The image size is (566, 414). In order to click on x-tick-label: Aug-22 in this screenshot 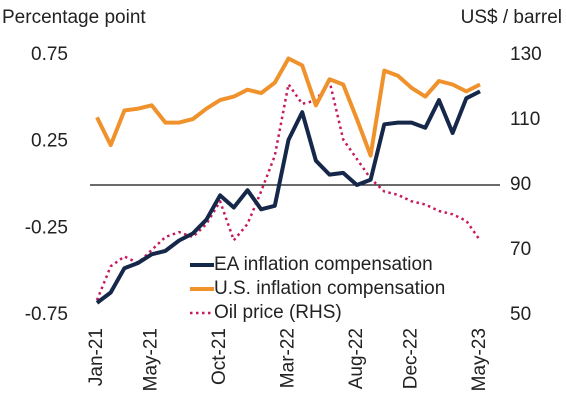, I will do `click(356, 358)`.